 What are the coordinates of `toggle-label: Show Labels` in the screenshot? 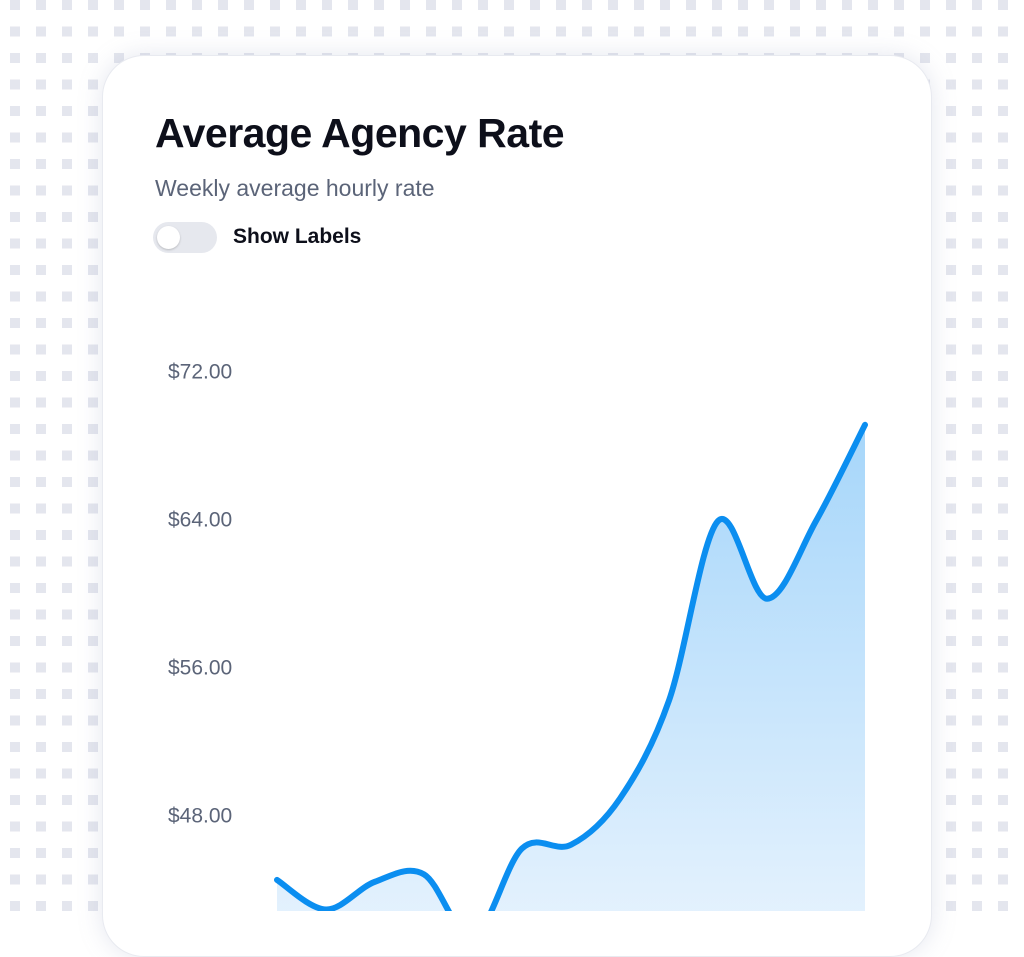 It's located at (297, 236).